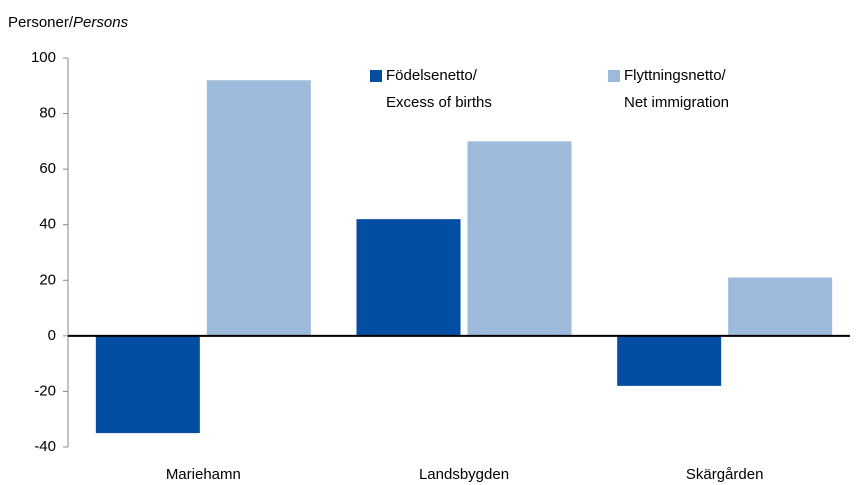 The height and width of the screenshot is (485, 858). What do you see at coordinates (47, 168) in the screenshot?
I see `y-tick-label: 60` at bounding box center [47, 168].